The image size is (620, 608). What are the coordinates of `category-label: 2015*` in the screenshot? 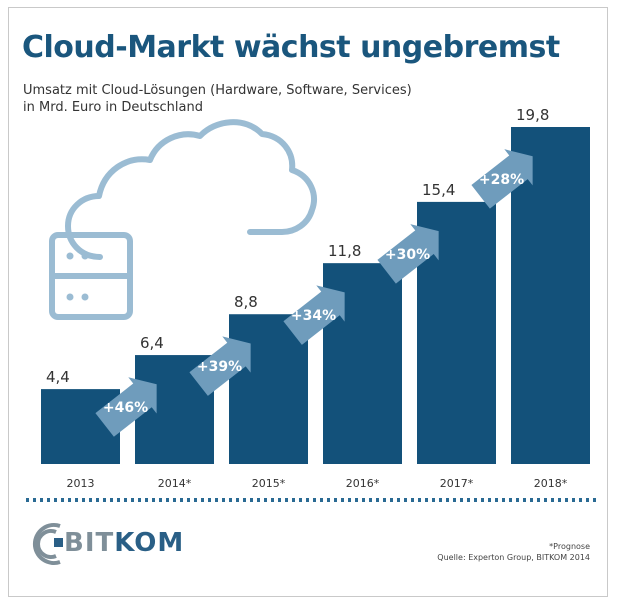 It's located at (269, 483).